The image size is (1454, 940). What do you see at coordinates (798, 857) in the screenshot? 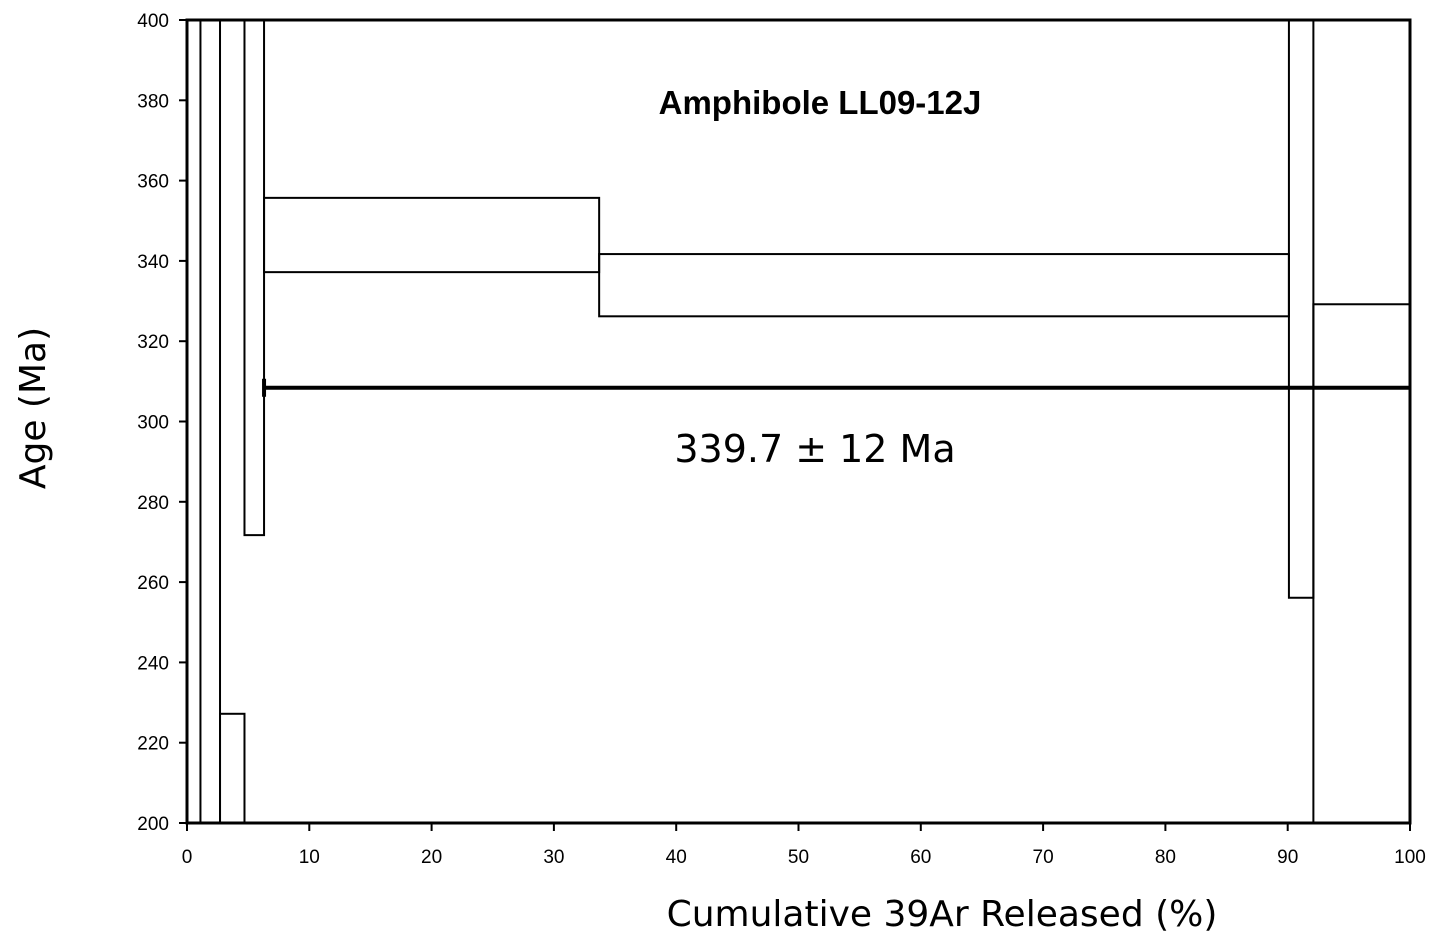
I see `x-tick-label: 50` at bounding box center [798, 857].